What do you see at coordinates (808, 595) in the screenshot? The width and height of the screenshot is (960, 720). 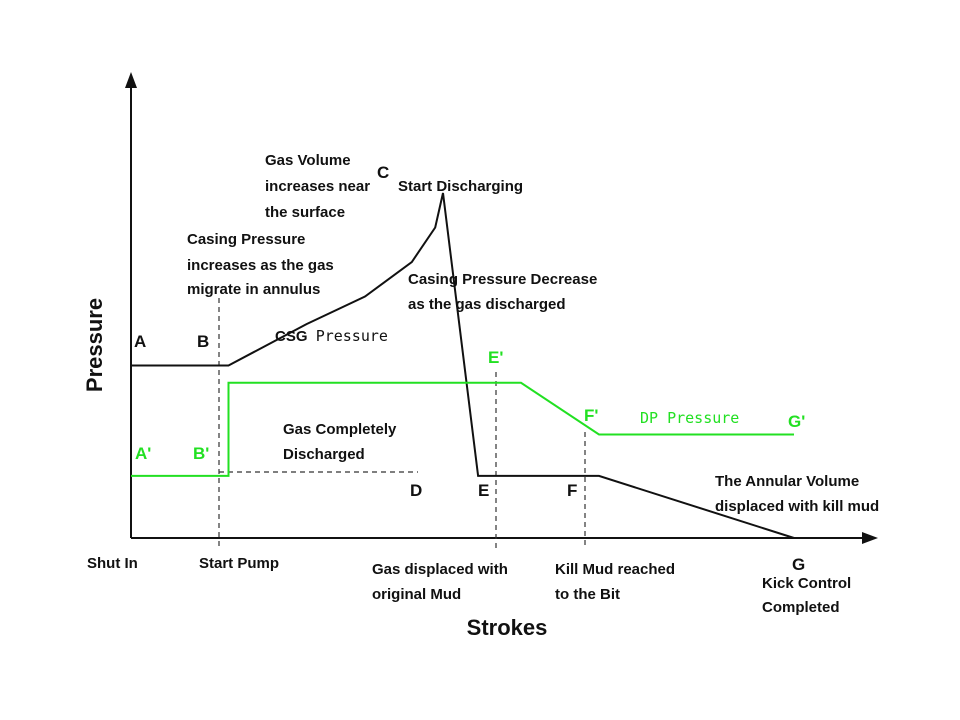 I see `stage-label-kick-control: Kick Control Completed` at bounding box center [808, 595].